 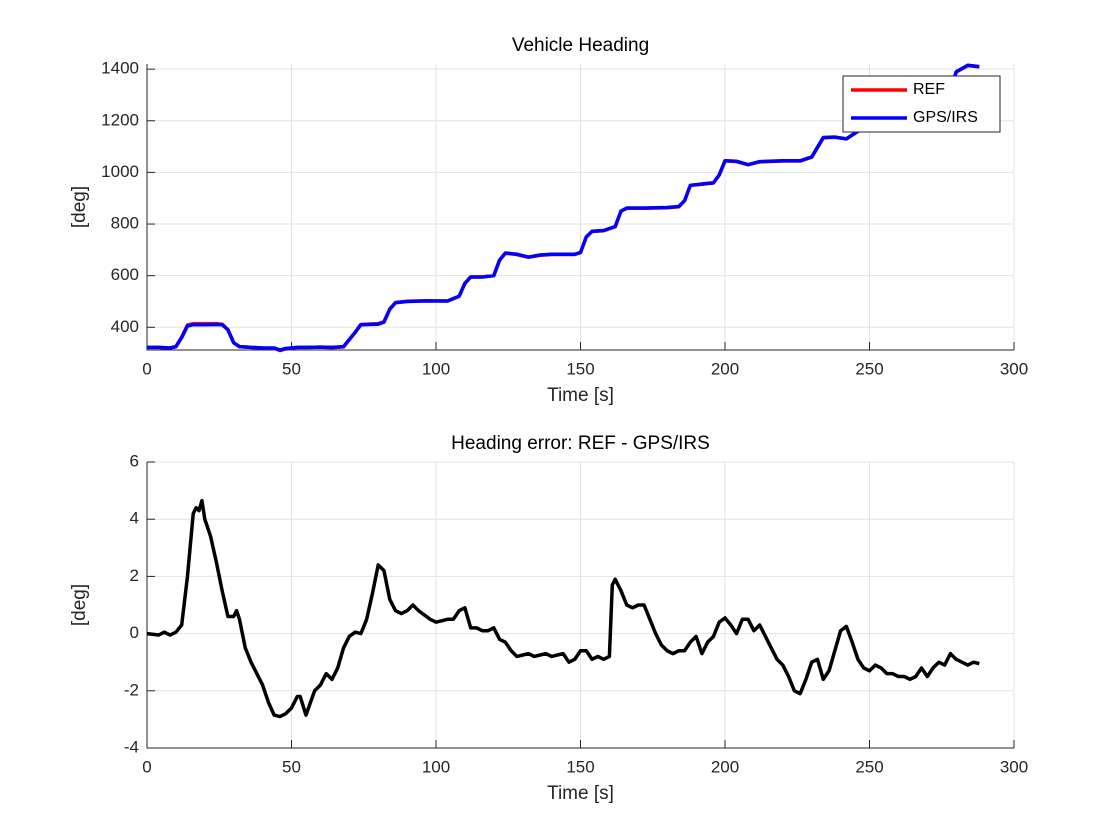 I want to click on y-tick-label: 800, so click(x=125, y=223).